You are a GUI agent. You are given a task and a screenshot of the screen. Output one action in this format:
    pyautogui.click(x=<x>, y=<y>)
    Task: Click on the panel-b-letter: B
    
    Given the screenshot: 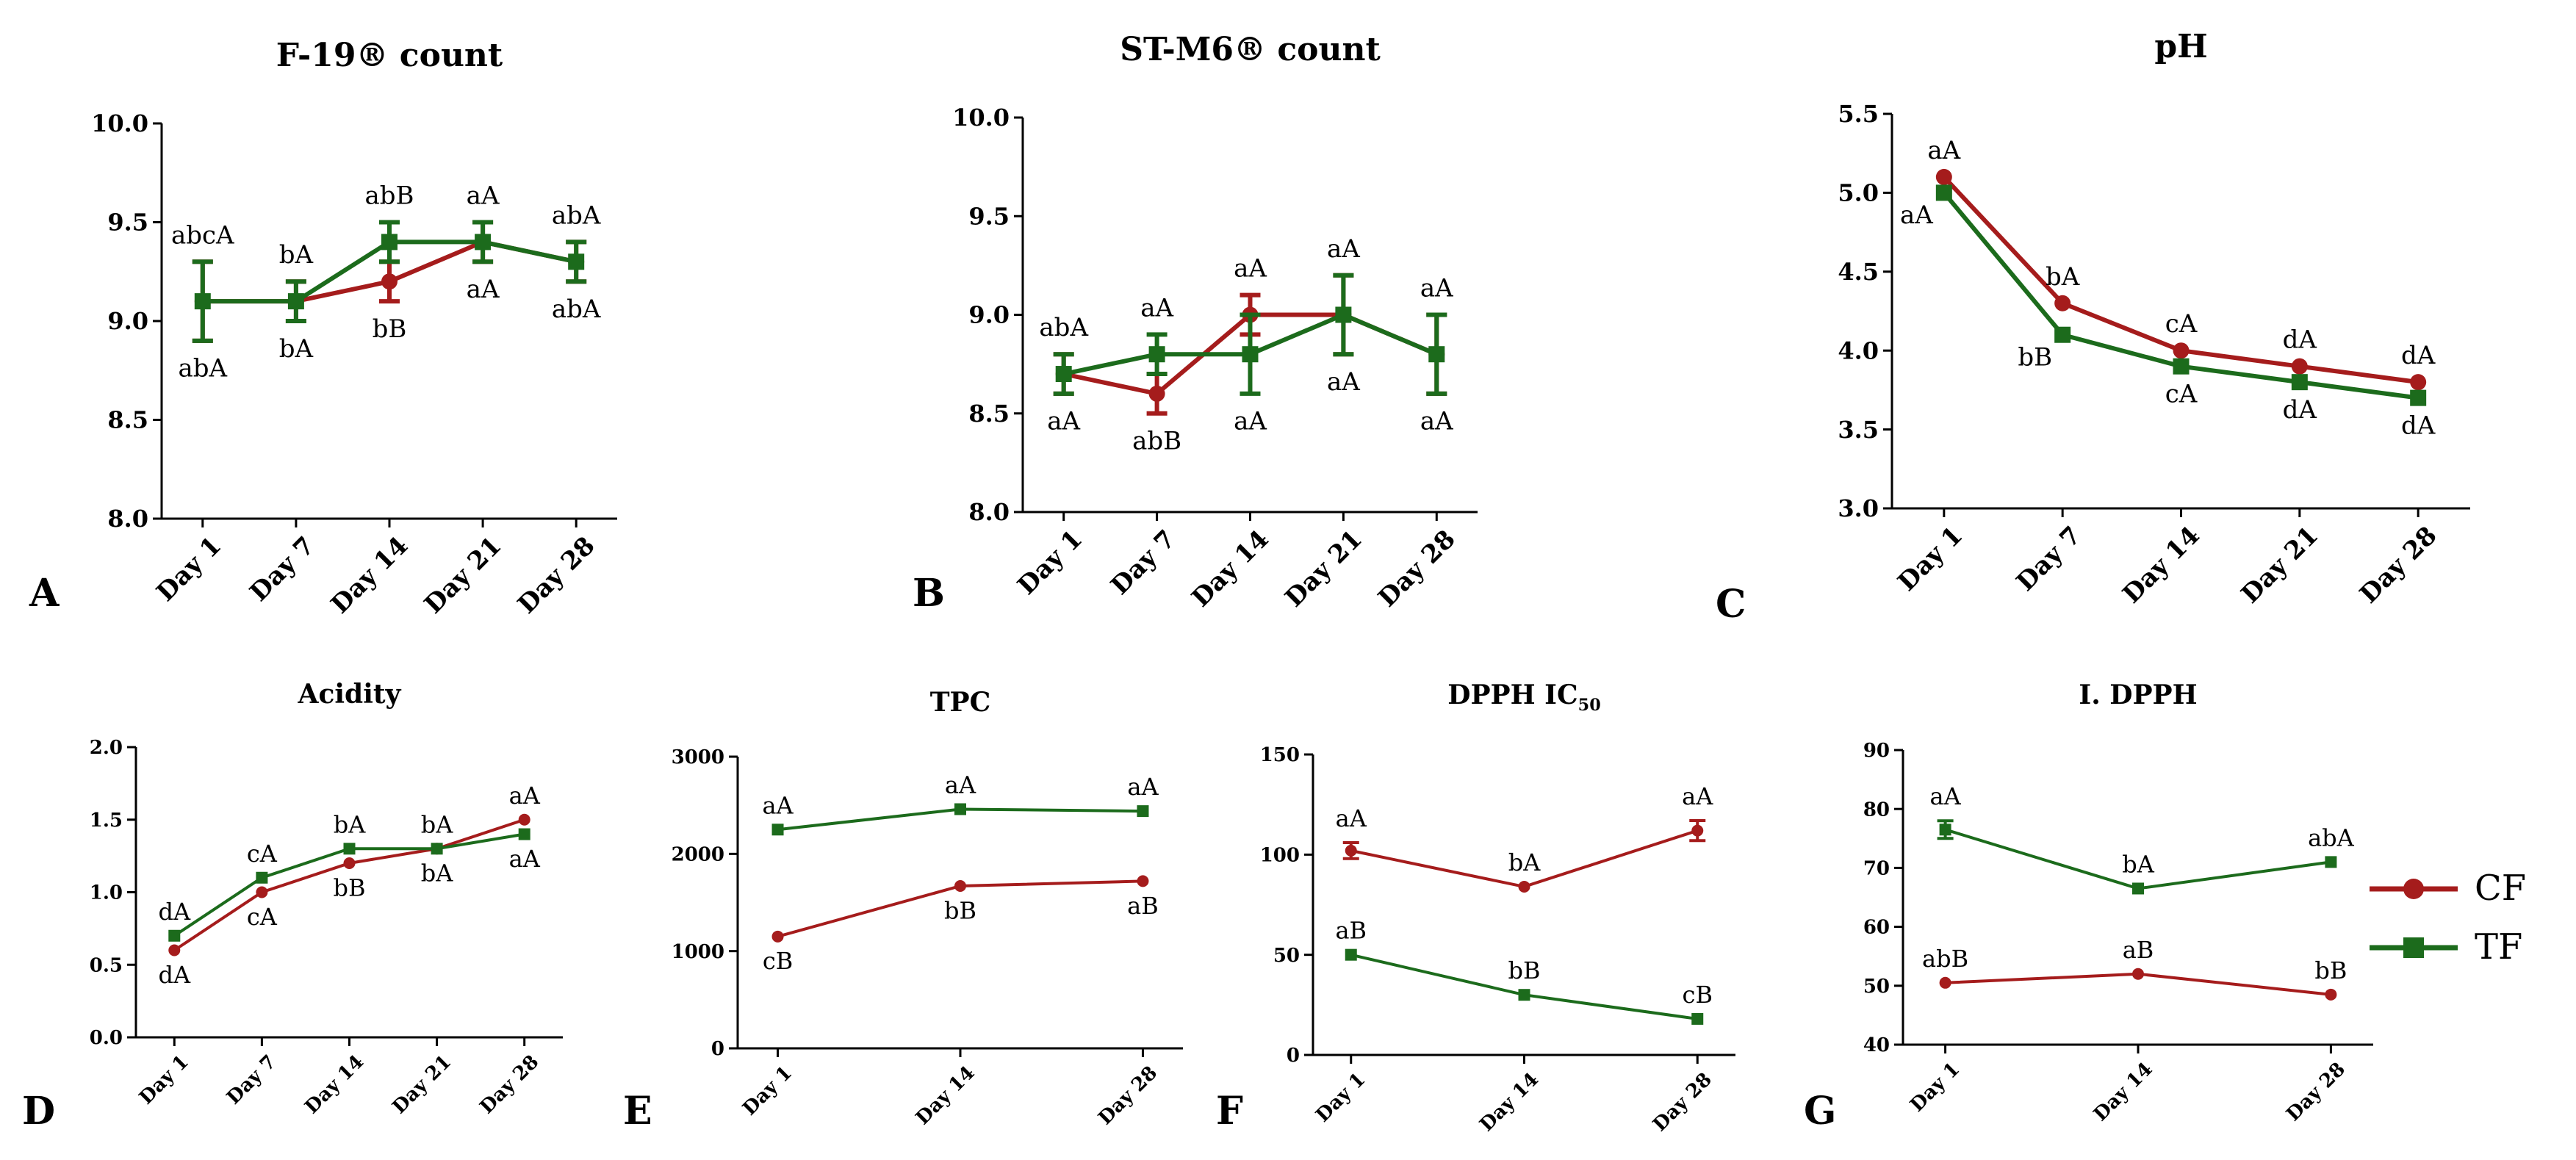 What is the action you would take?
    pyautogui.click(x=929, y=593)
    